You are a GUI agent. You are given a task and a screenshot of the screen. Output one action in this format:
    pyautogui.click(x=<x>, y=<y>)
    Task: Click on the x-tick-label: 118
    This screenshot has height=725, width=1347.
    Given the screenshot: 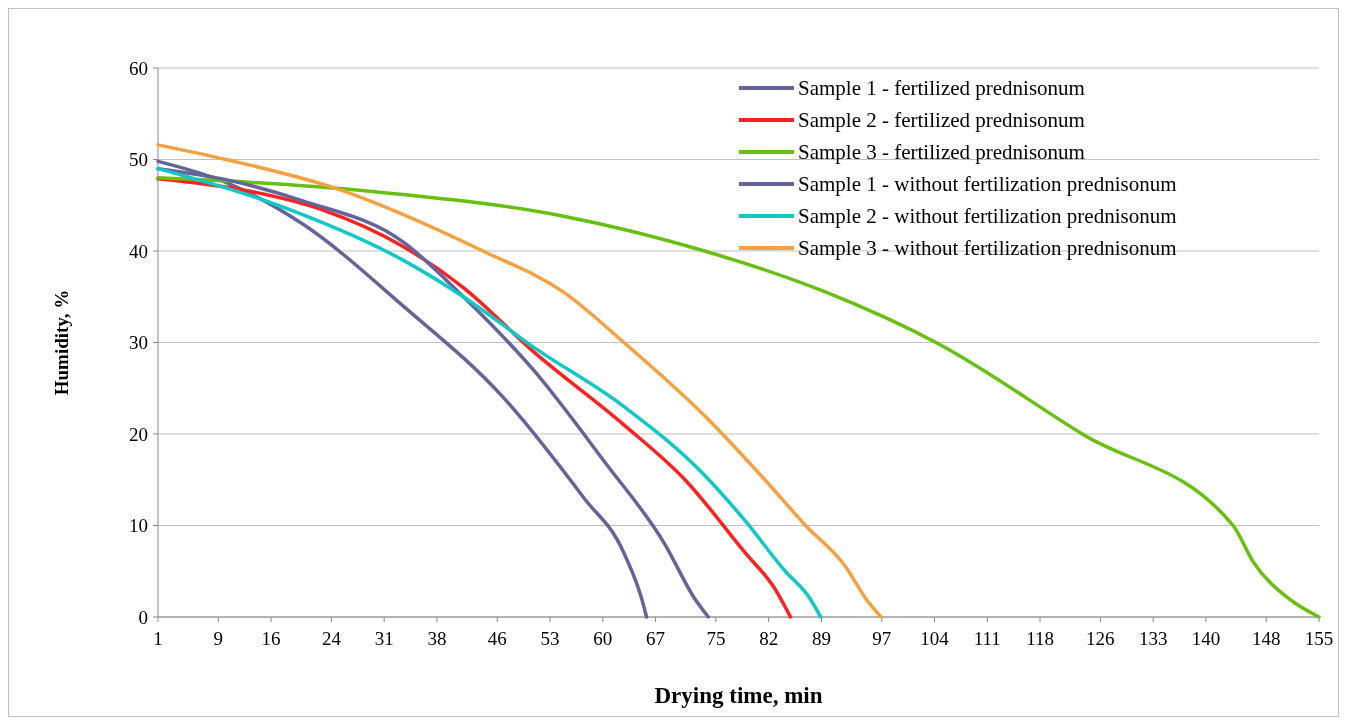 What is the action you would take?
    pyautogui.click(x=1040, y=638)
    